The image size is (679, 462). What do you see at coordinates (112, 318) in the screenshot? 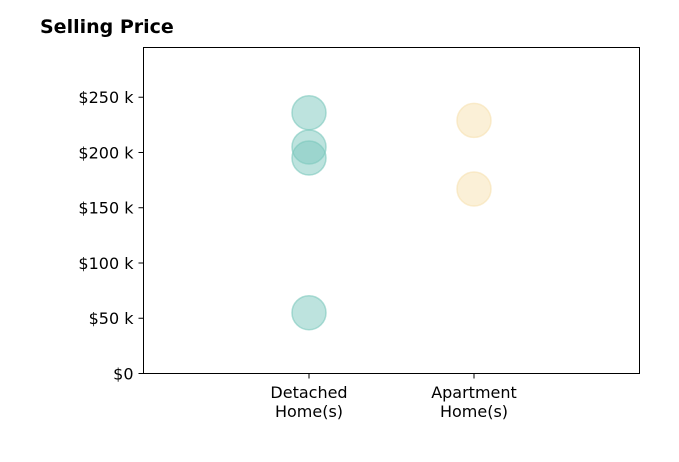
I see `y-tick-label: $50 k` at bounding box center [112, 318].